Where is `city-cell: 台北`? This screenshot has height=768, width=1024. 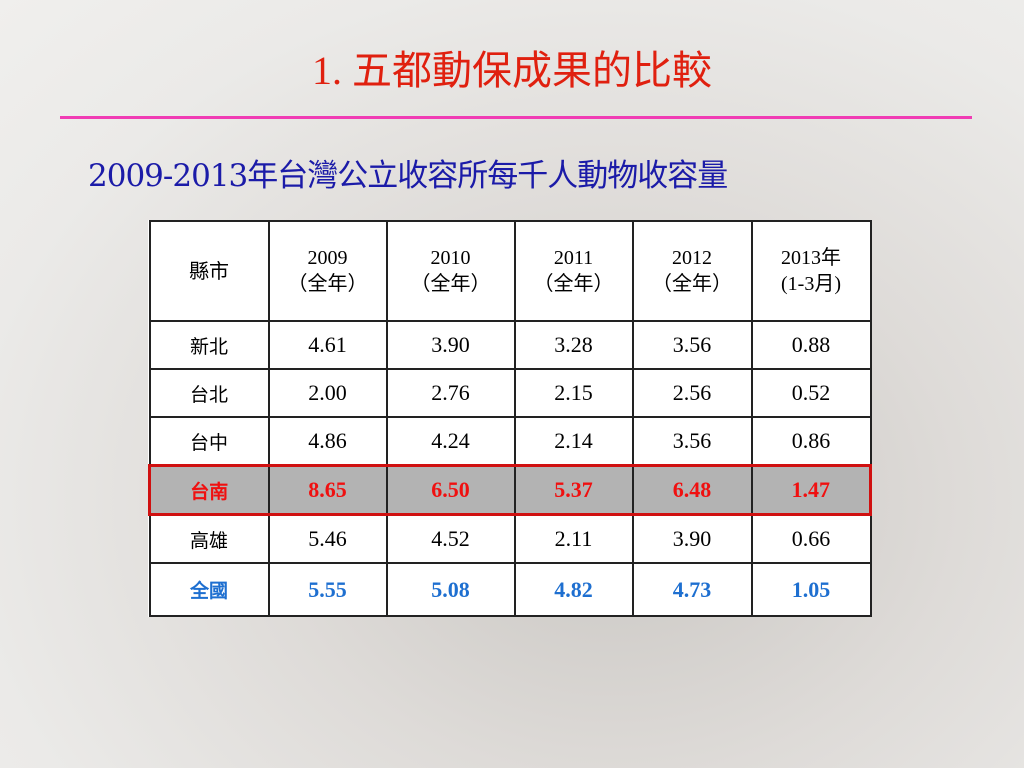
city-cell: 台北 is located at coordinates (209, 393).